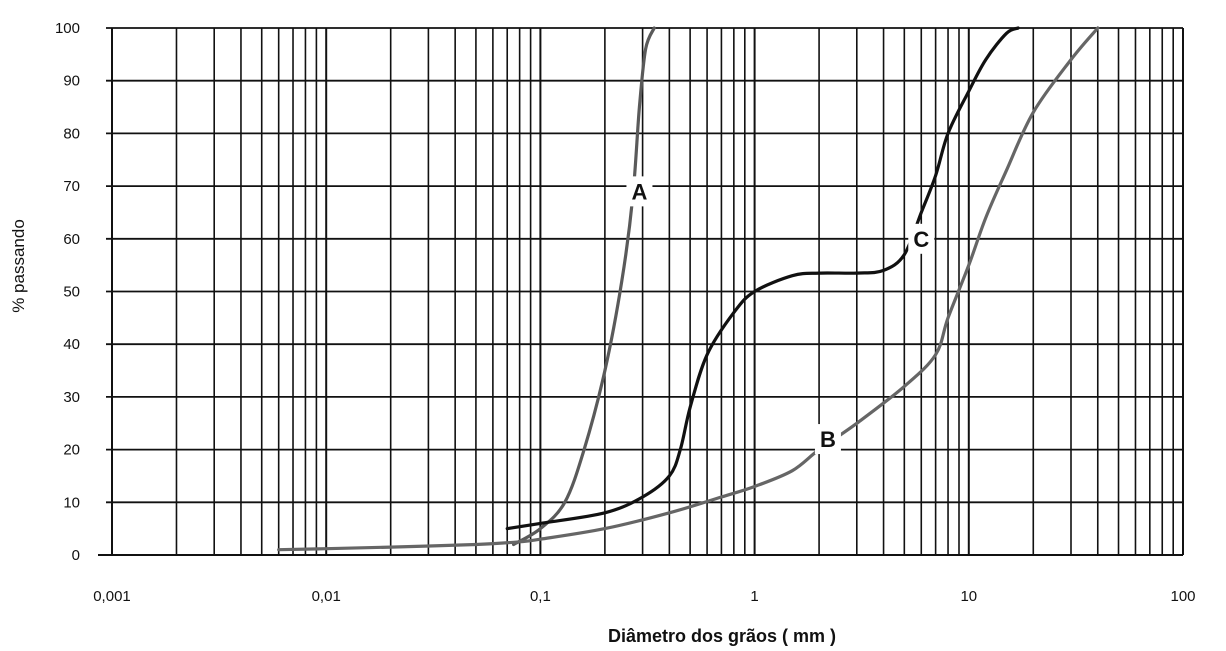 The width and height of the screenshot is (1226, 651). I want to click on y-tick-label: 70, so click(71, 186).